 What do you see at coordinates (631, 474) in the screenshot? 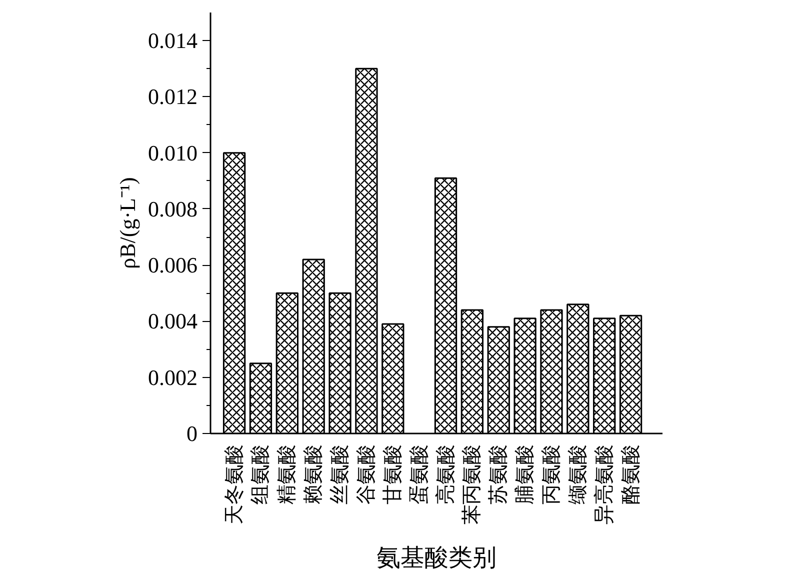
I see `x-tick-label: 酪氨酸` at bounding box center [631, 474].